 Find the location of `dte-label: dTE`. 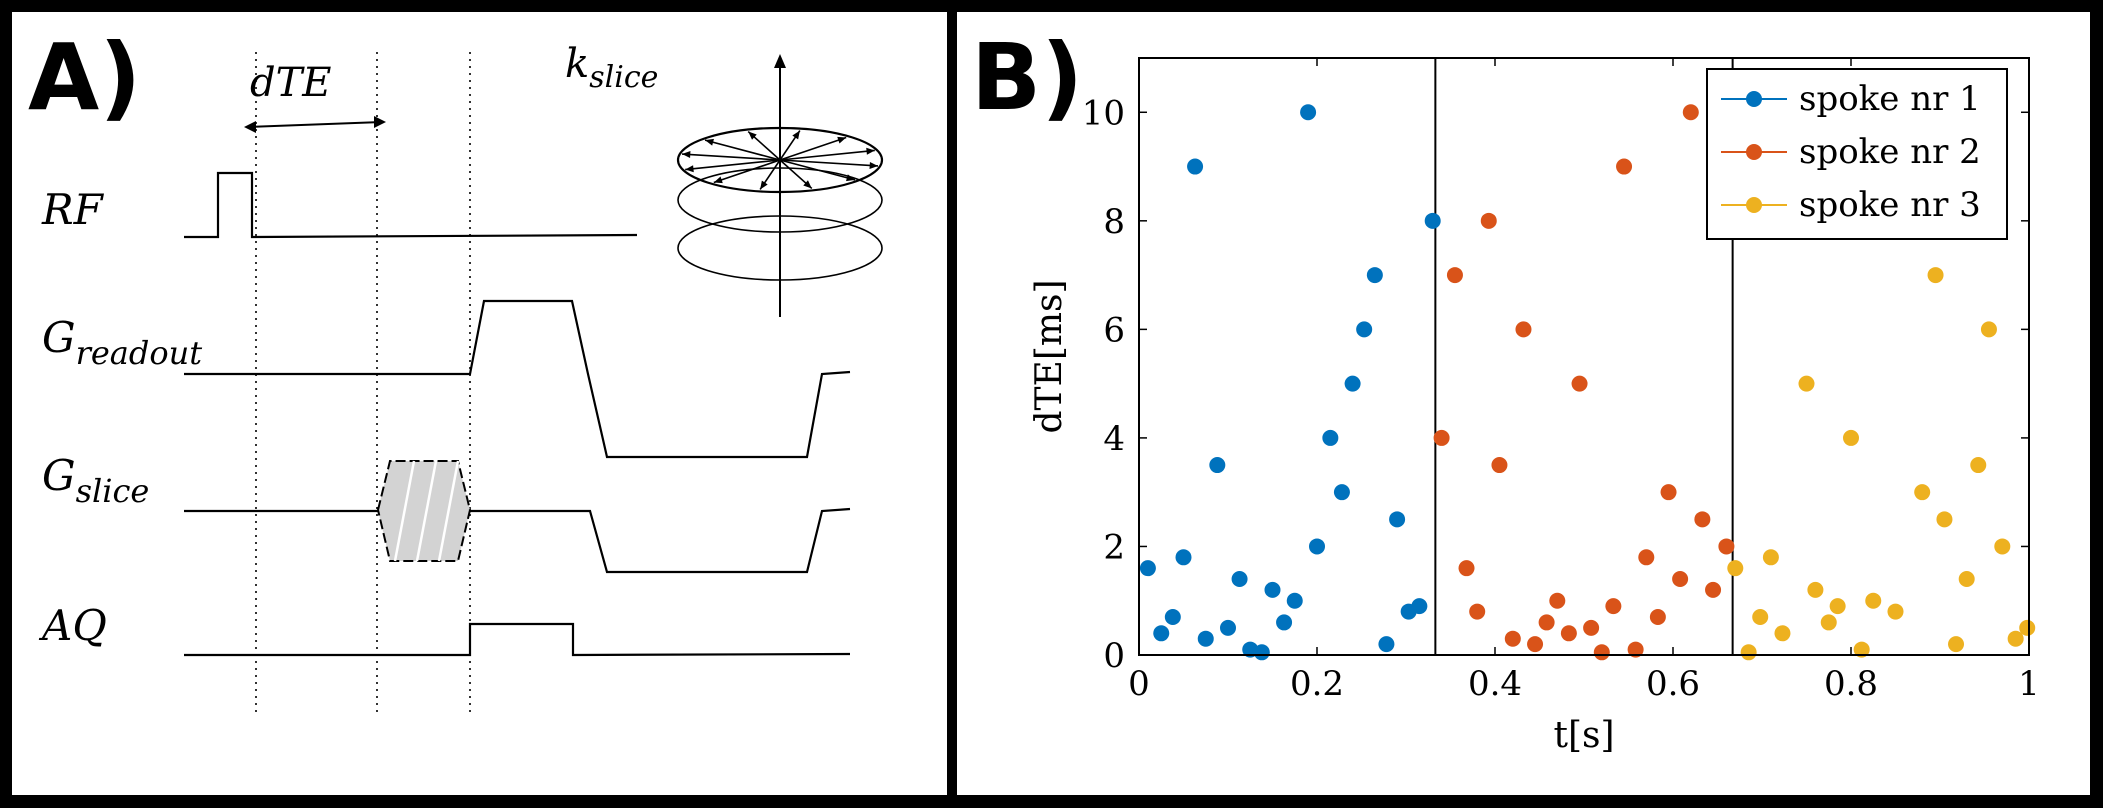

dte-label: dTE is located at coordinates (290, 83).